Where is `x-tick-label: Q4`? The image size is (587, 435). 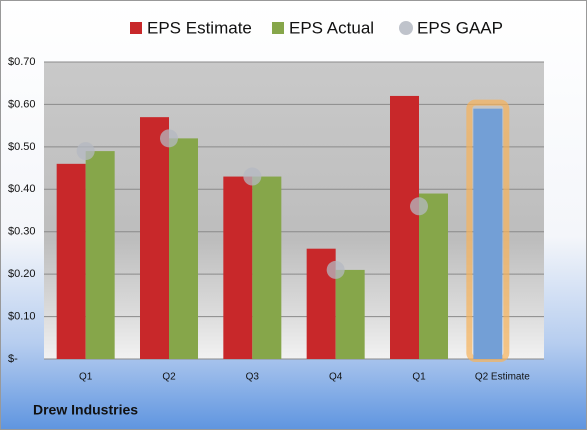
x-tick-label: Q4 is located at coordinates (336, 377).